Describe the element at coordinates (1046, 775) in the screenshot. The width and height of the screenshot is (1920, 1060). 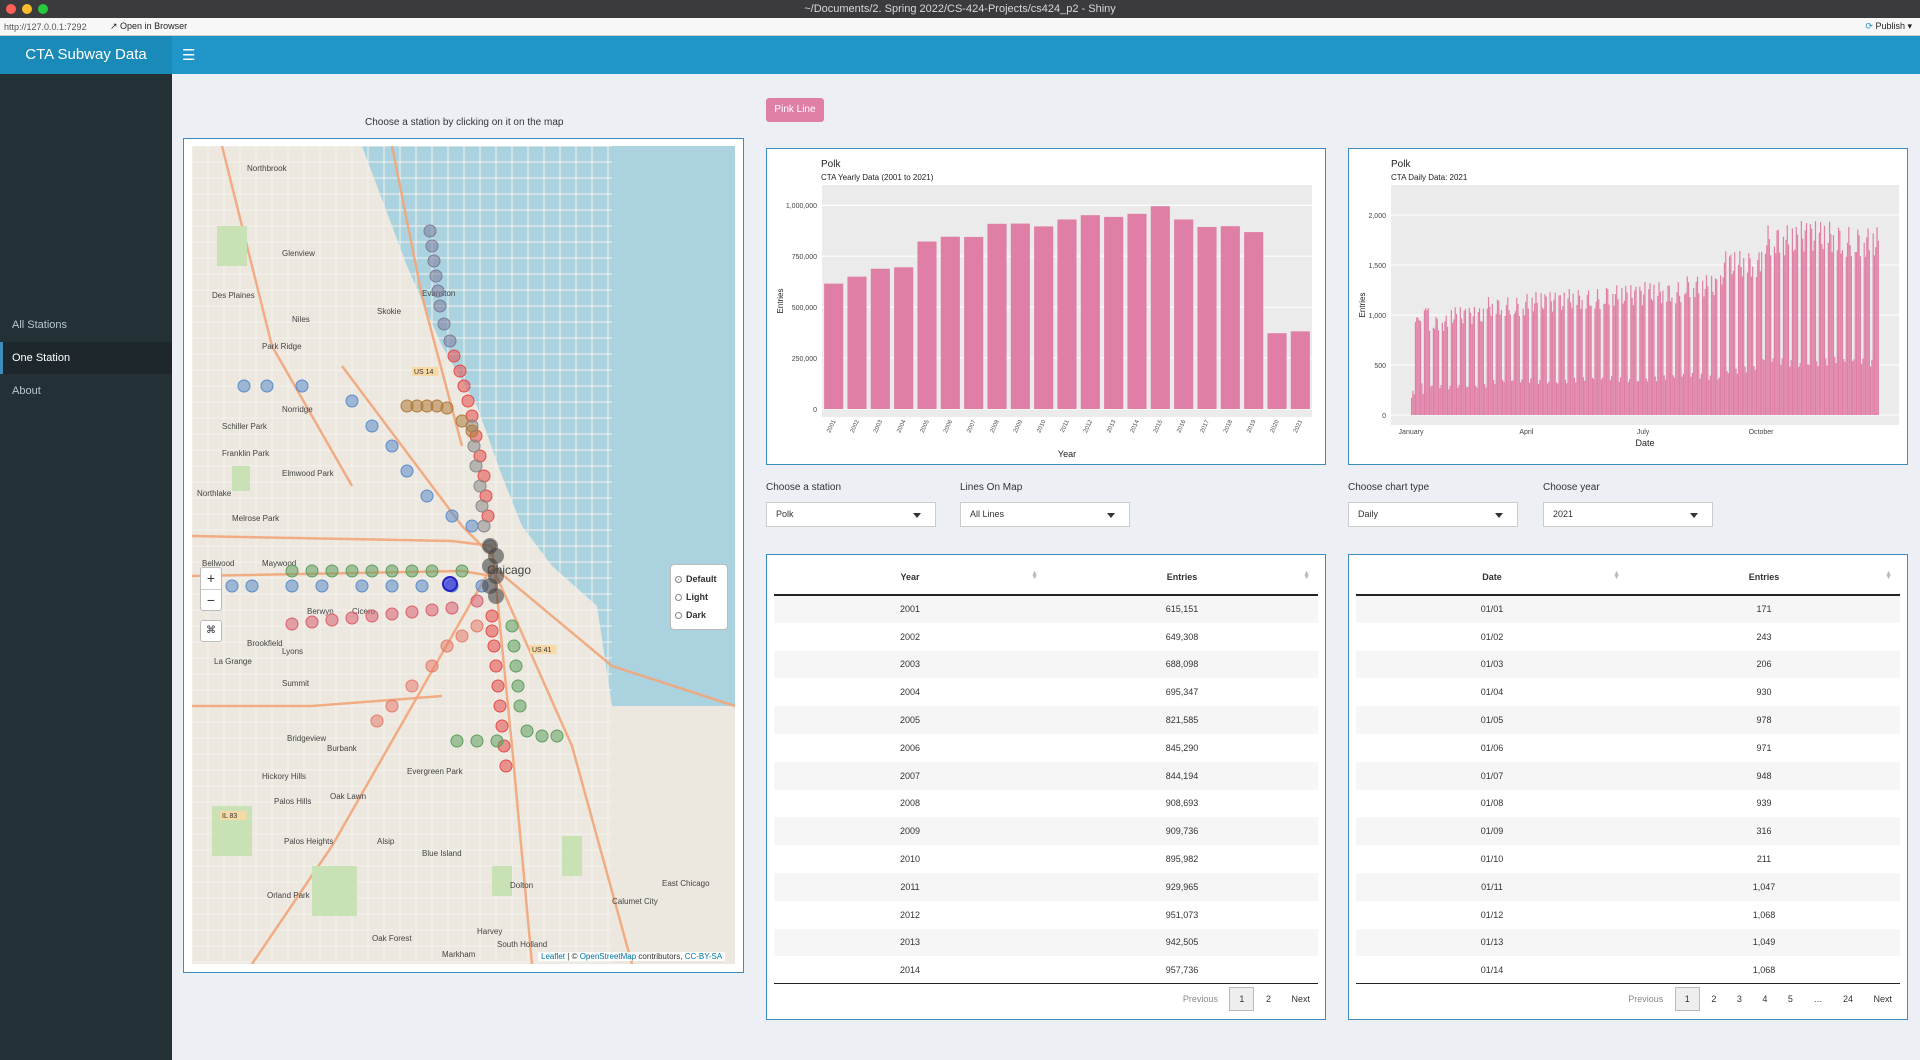
I see `table-row: 2007 844,194` at that location.